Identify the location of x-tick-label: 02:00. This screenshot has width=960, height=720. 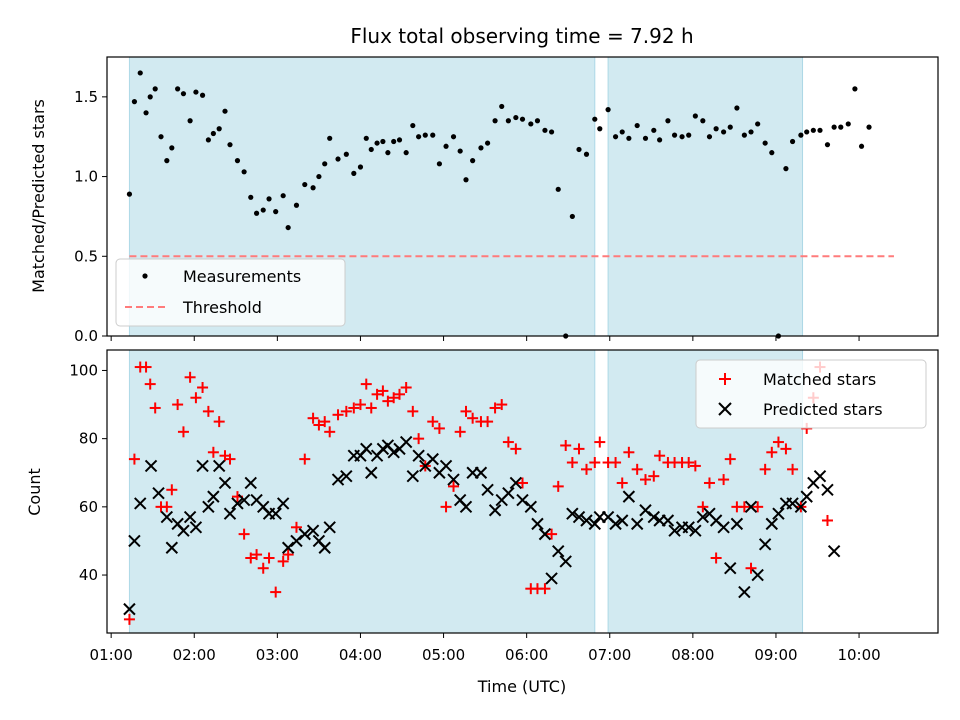
(194, 655).